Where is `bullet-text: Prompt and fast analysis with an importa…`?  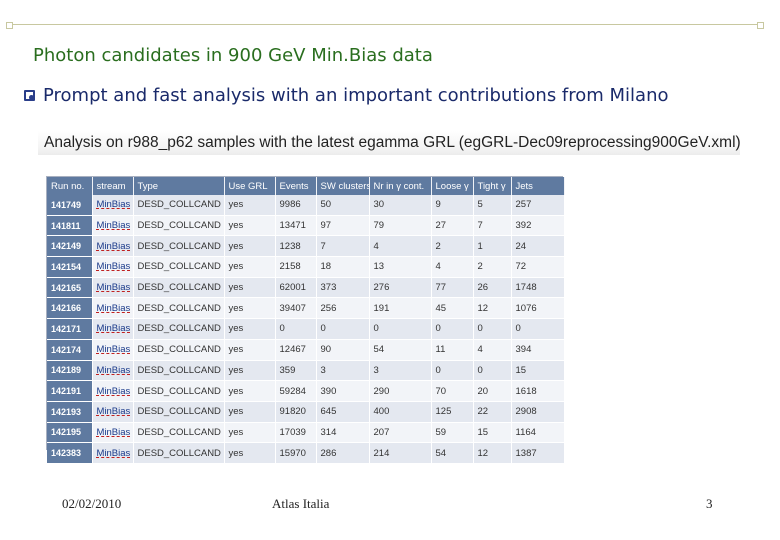 bullet-text: Prompt and fast analysis with an importa… is located at coordinates (356, 95).